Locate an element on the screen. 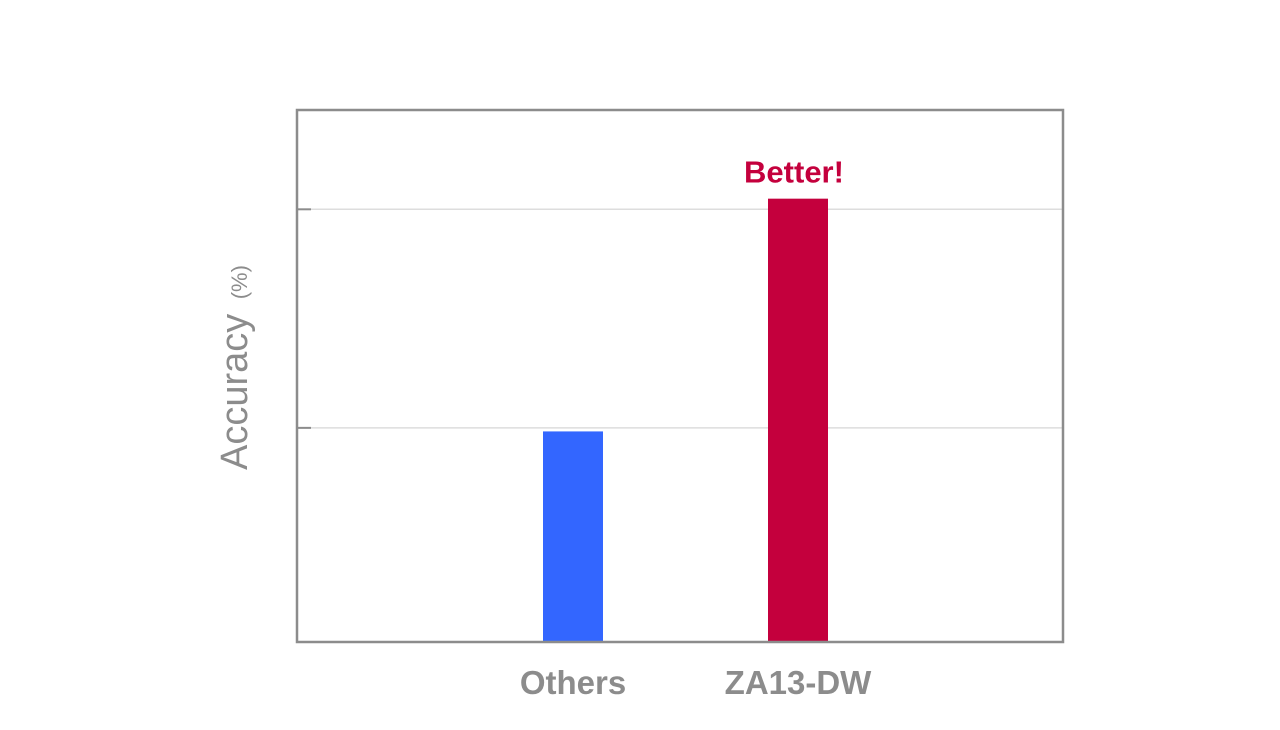  bar-others is located at coordinates (573, 536).